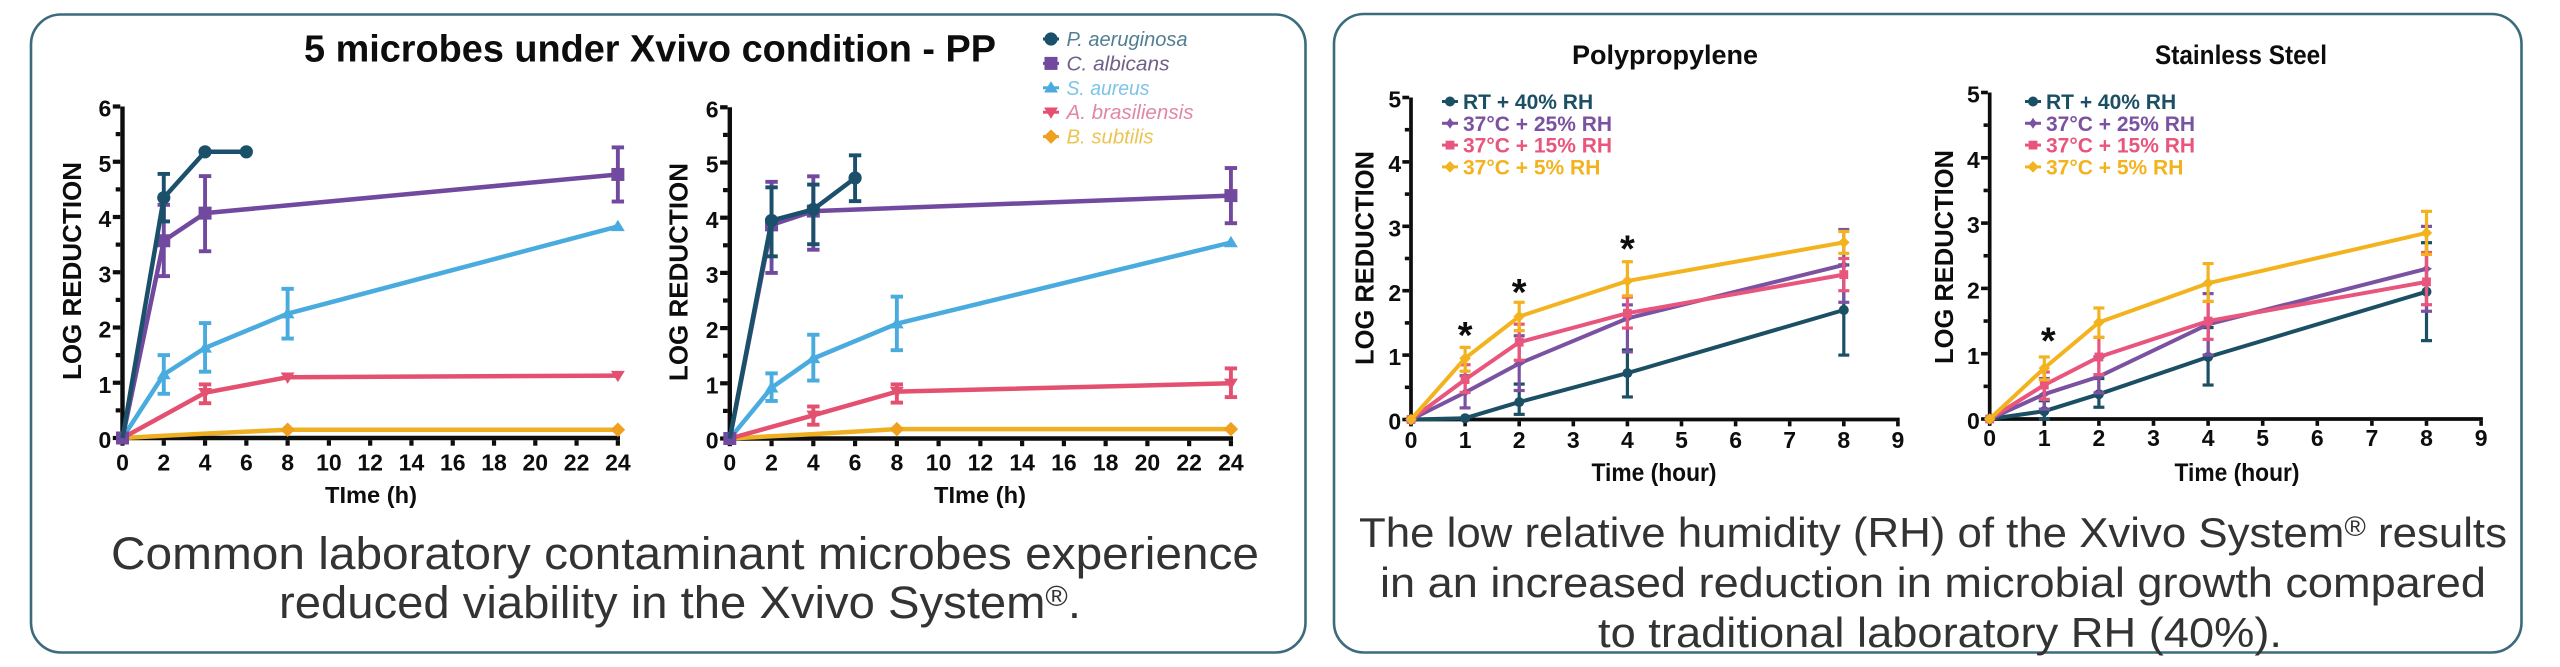 The image size is (2560, 667). I want to click on svg-text: 9, so click(2481, 438).